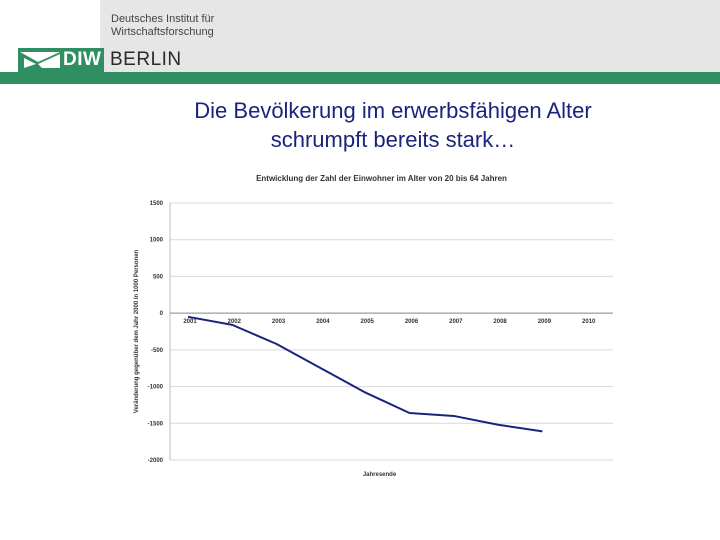 The image size is (720, 540). I want to click on y-tick-label: 1500, so click(157, 204).